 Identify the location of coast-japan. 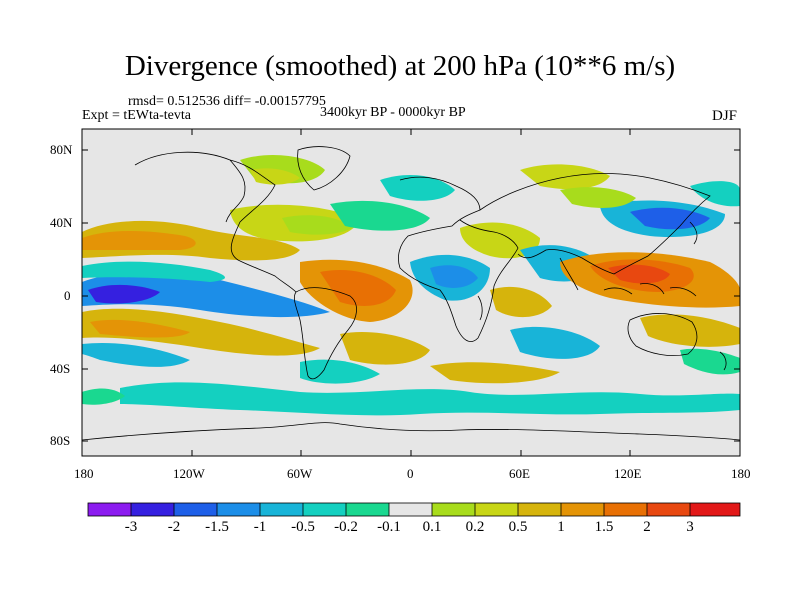
(693, 233).